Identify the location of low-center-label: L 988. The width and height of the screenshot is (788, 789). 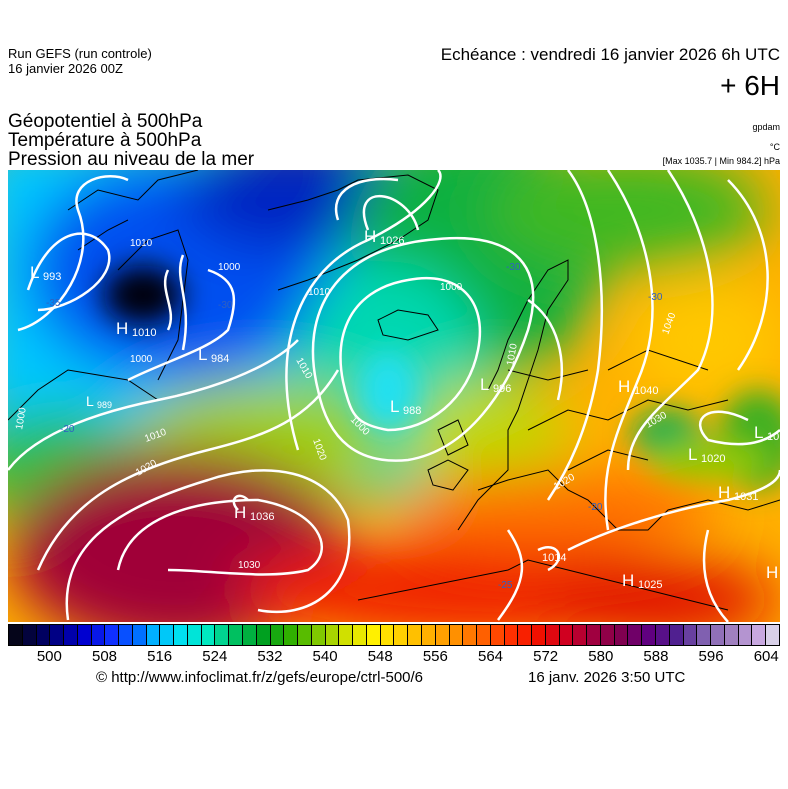
(405, 407).